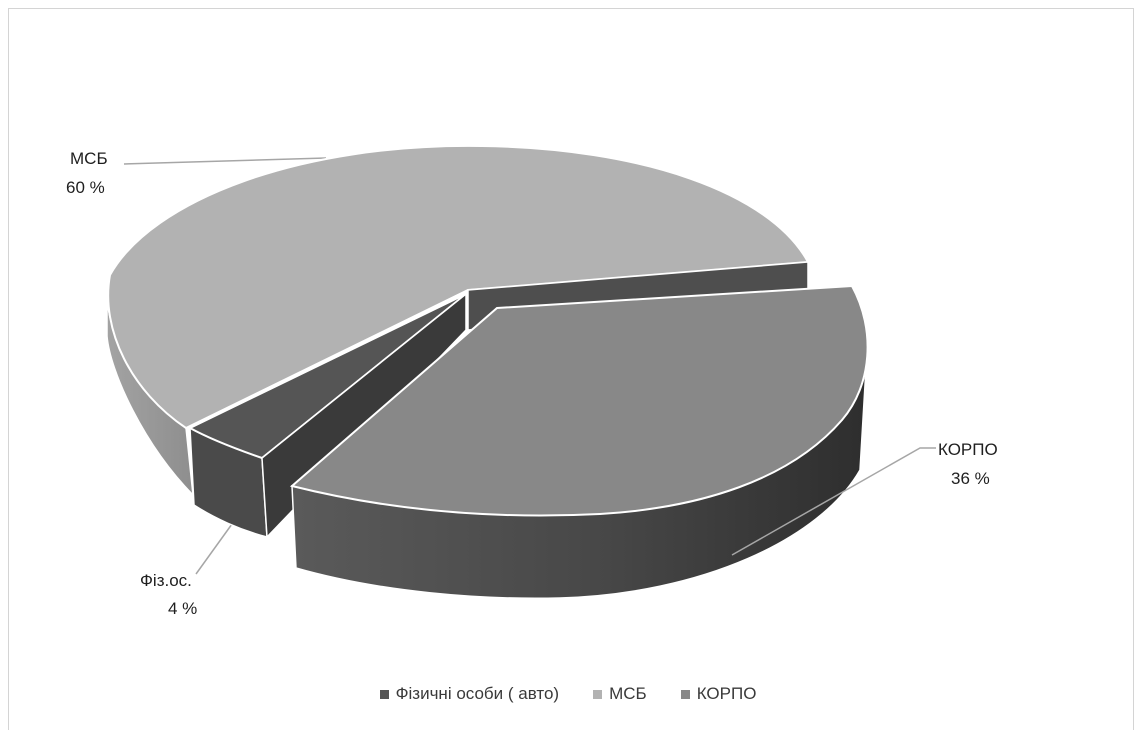 Image resolution: width=1136 pixels, height=731 pixels. I want to click on chart-legend: Фізичні особи ( авто) МСБ КОРПО, so click(568, 694).